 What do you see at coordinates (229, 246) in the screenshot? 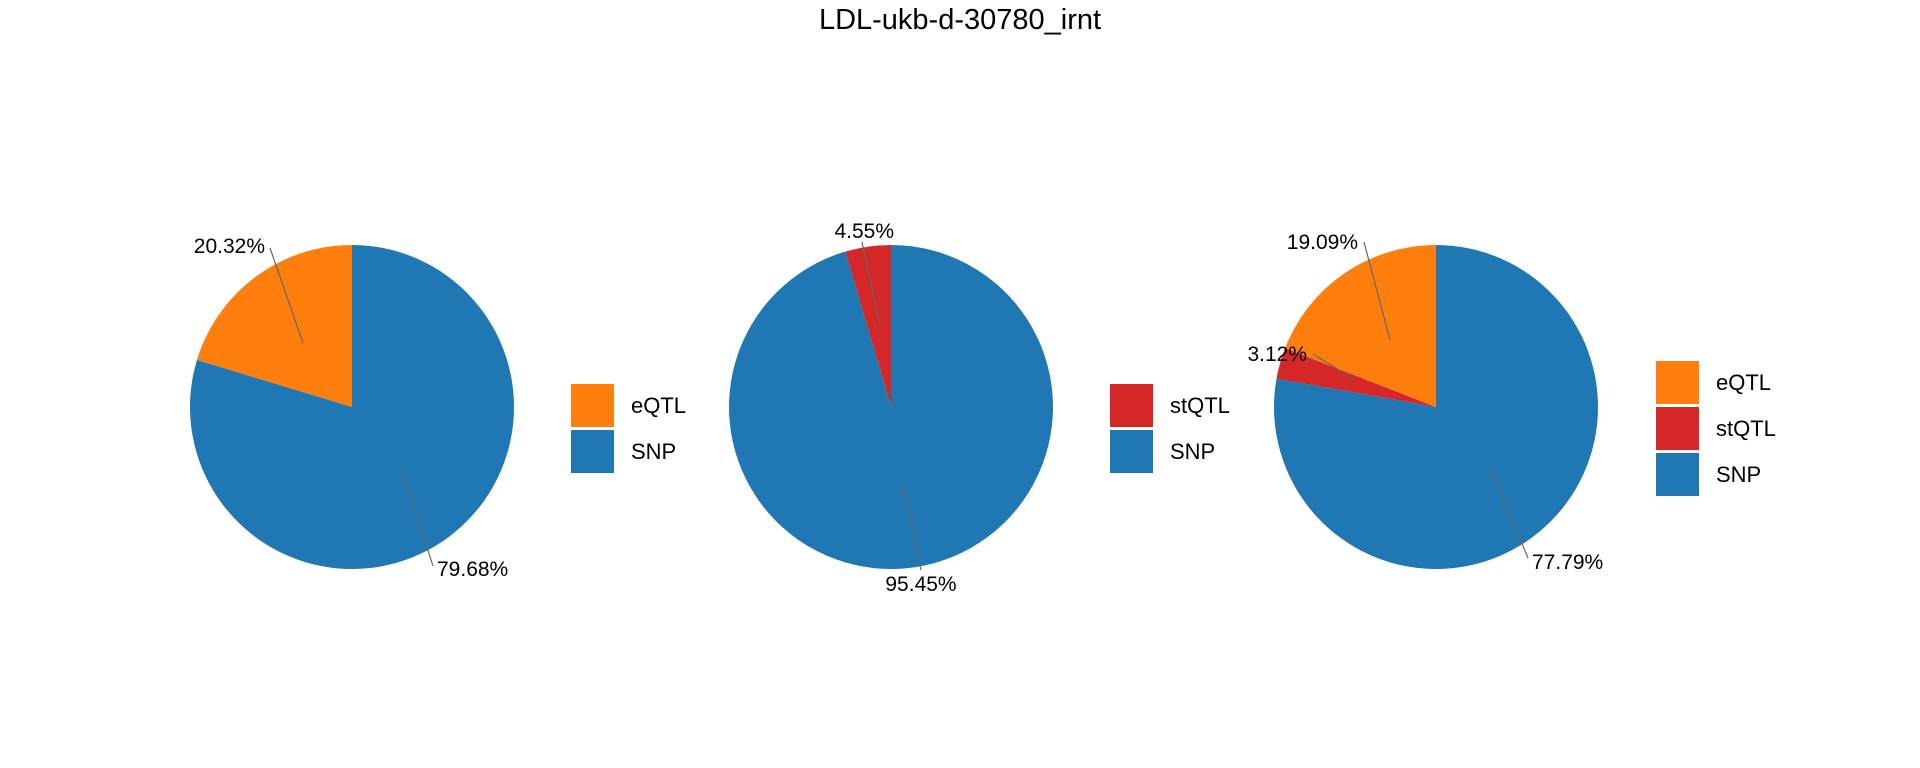
I see `slice-percent-label: 20.32%` at bounding box center [229, 246].